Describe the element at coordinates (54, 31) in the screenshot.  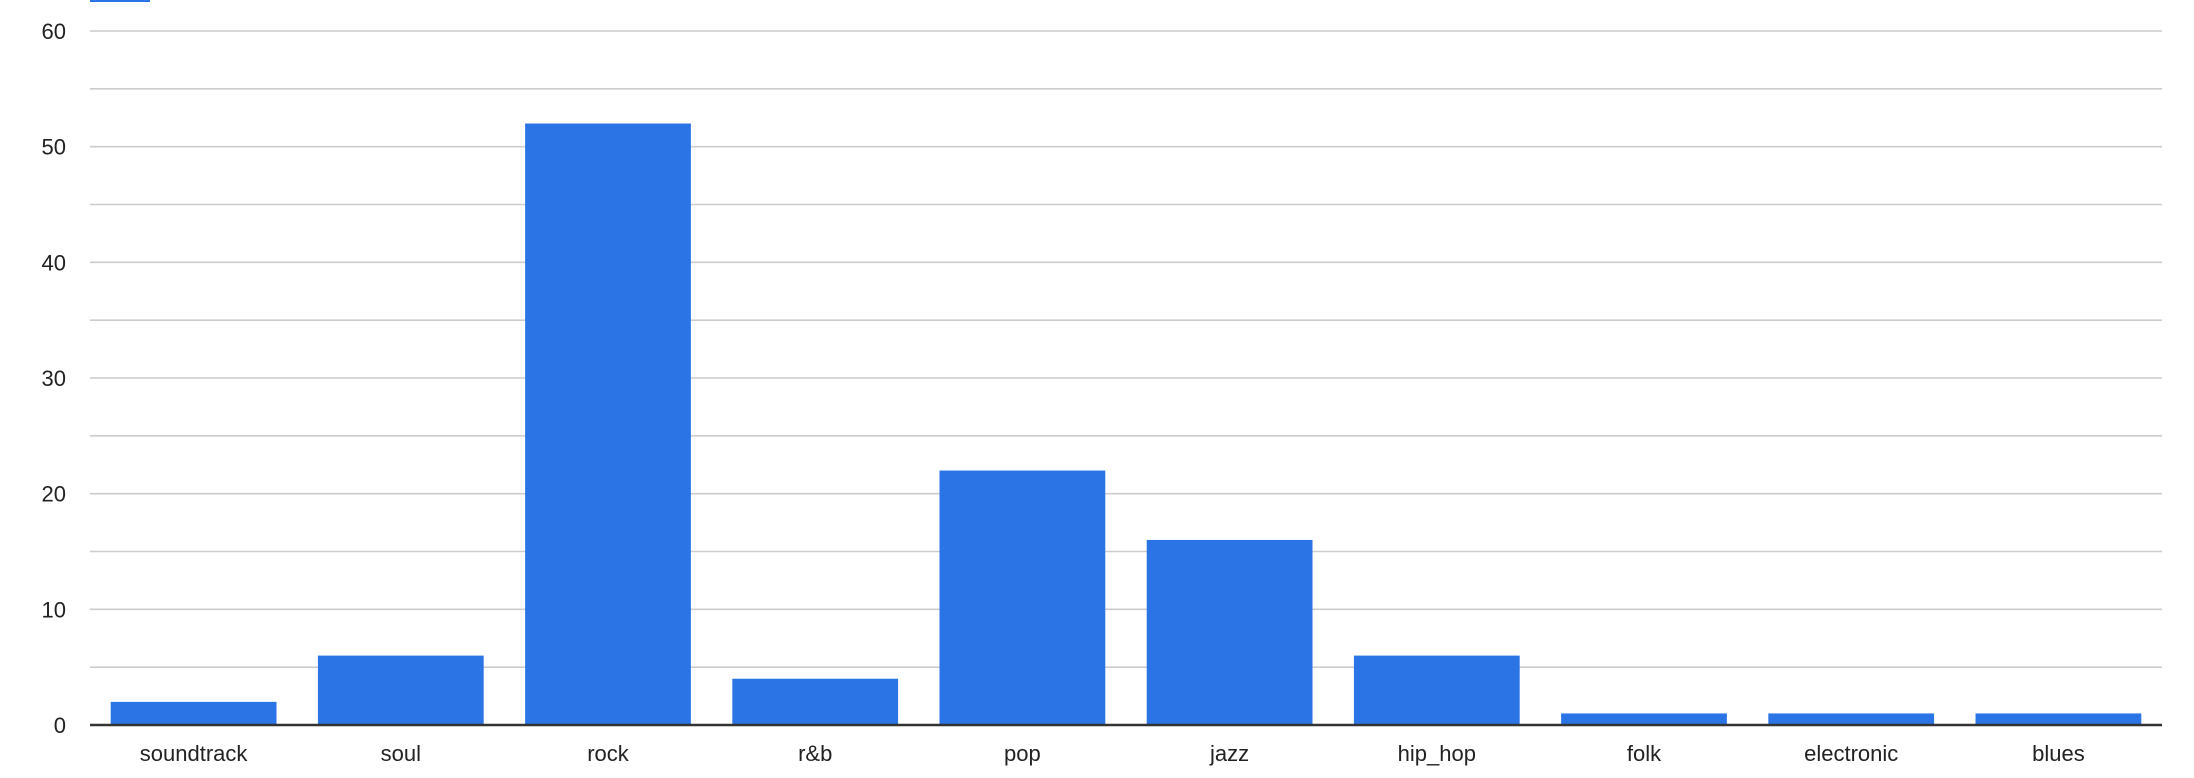
I see `y-tick-label: 60` at that location.